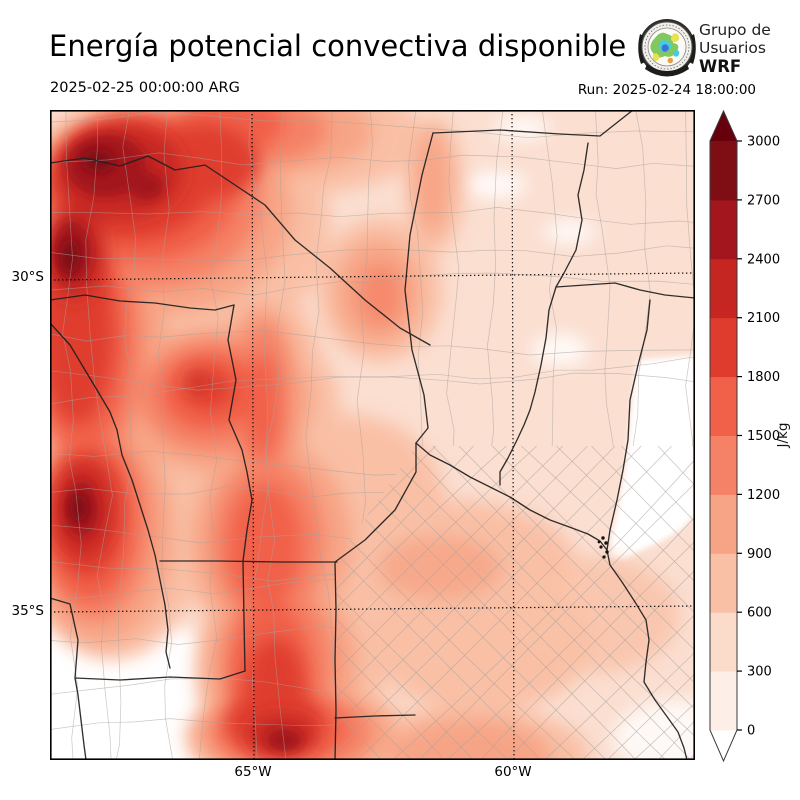 The width and height of the screenshot is (800, 800). I want to click on run-time-label: Run: 2025-02-24 18:00:00, so click(666, 90).